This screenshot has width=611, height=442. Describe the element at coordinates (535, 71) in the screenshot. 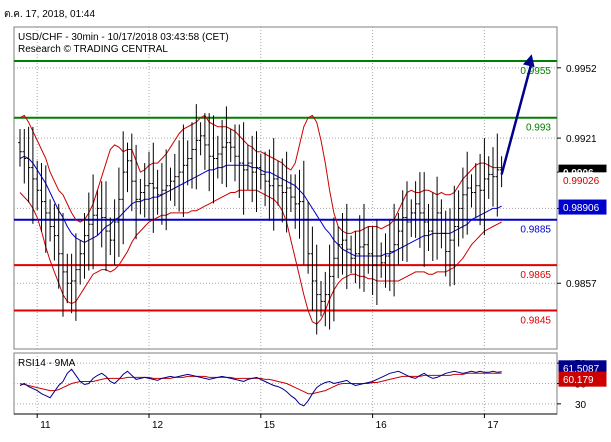

I see `level-label: 0.9955` at that location.